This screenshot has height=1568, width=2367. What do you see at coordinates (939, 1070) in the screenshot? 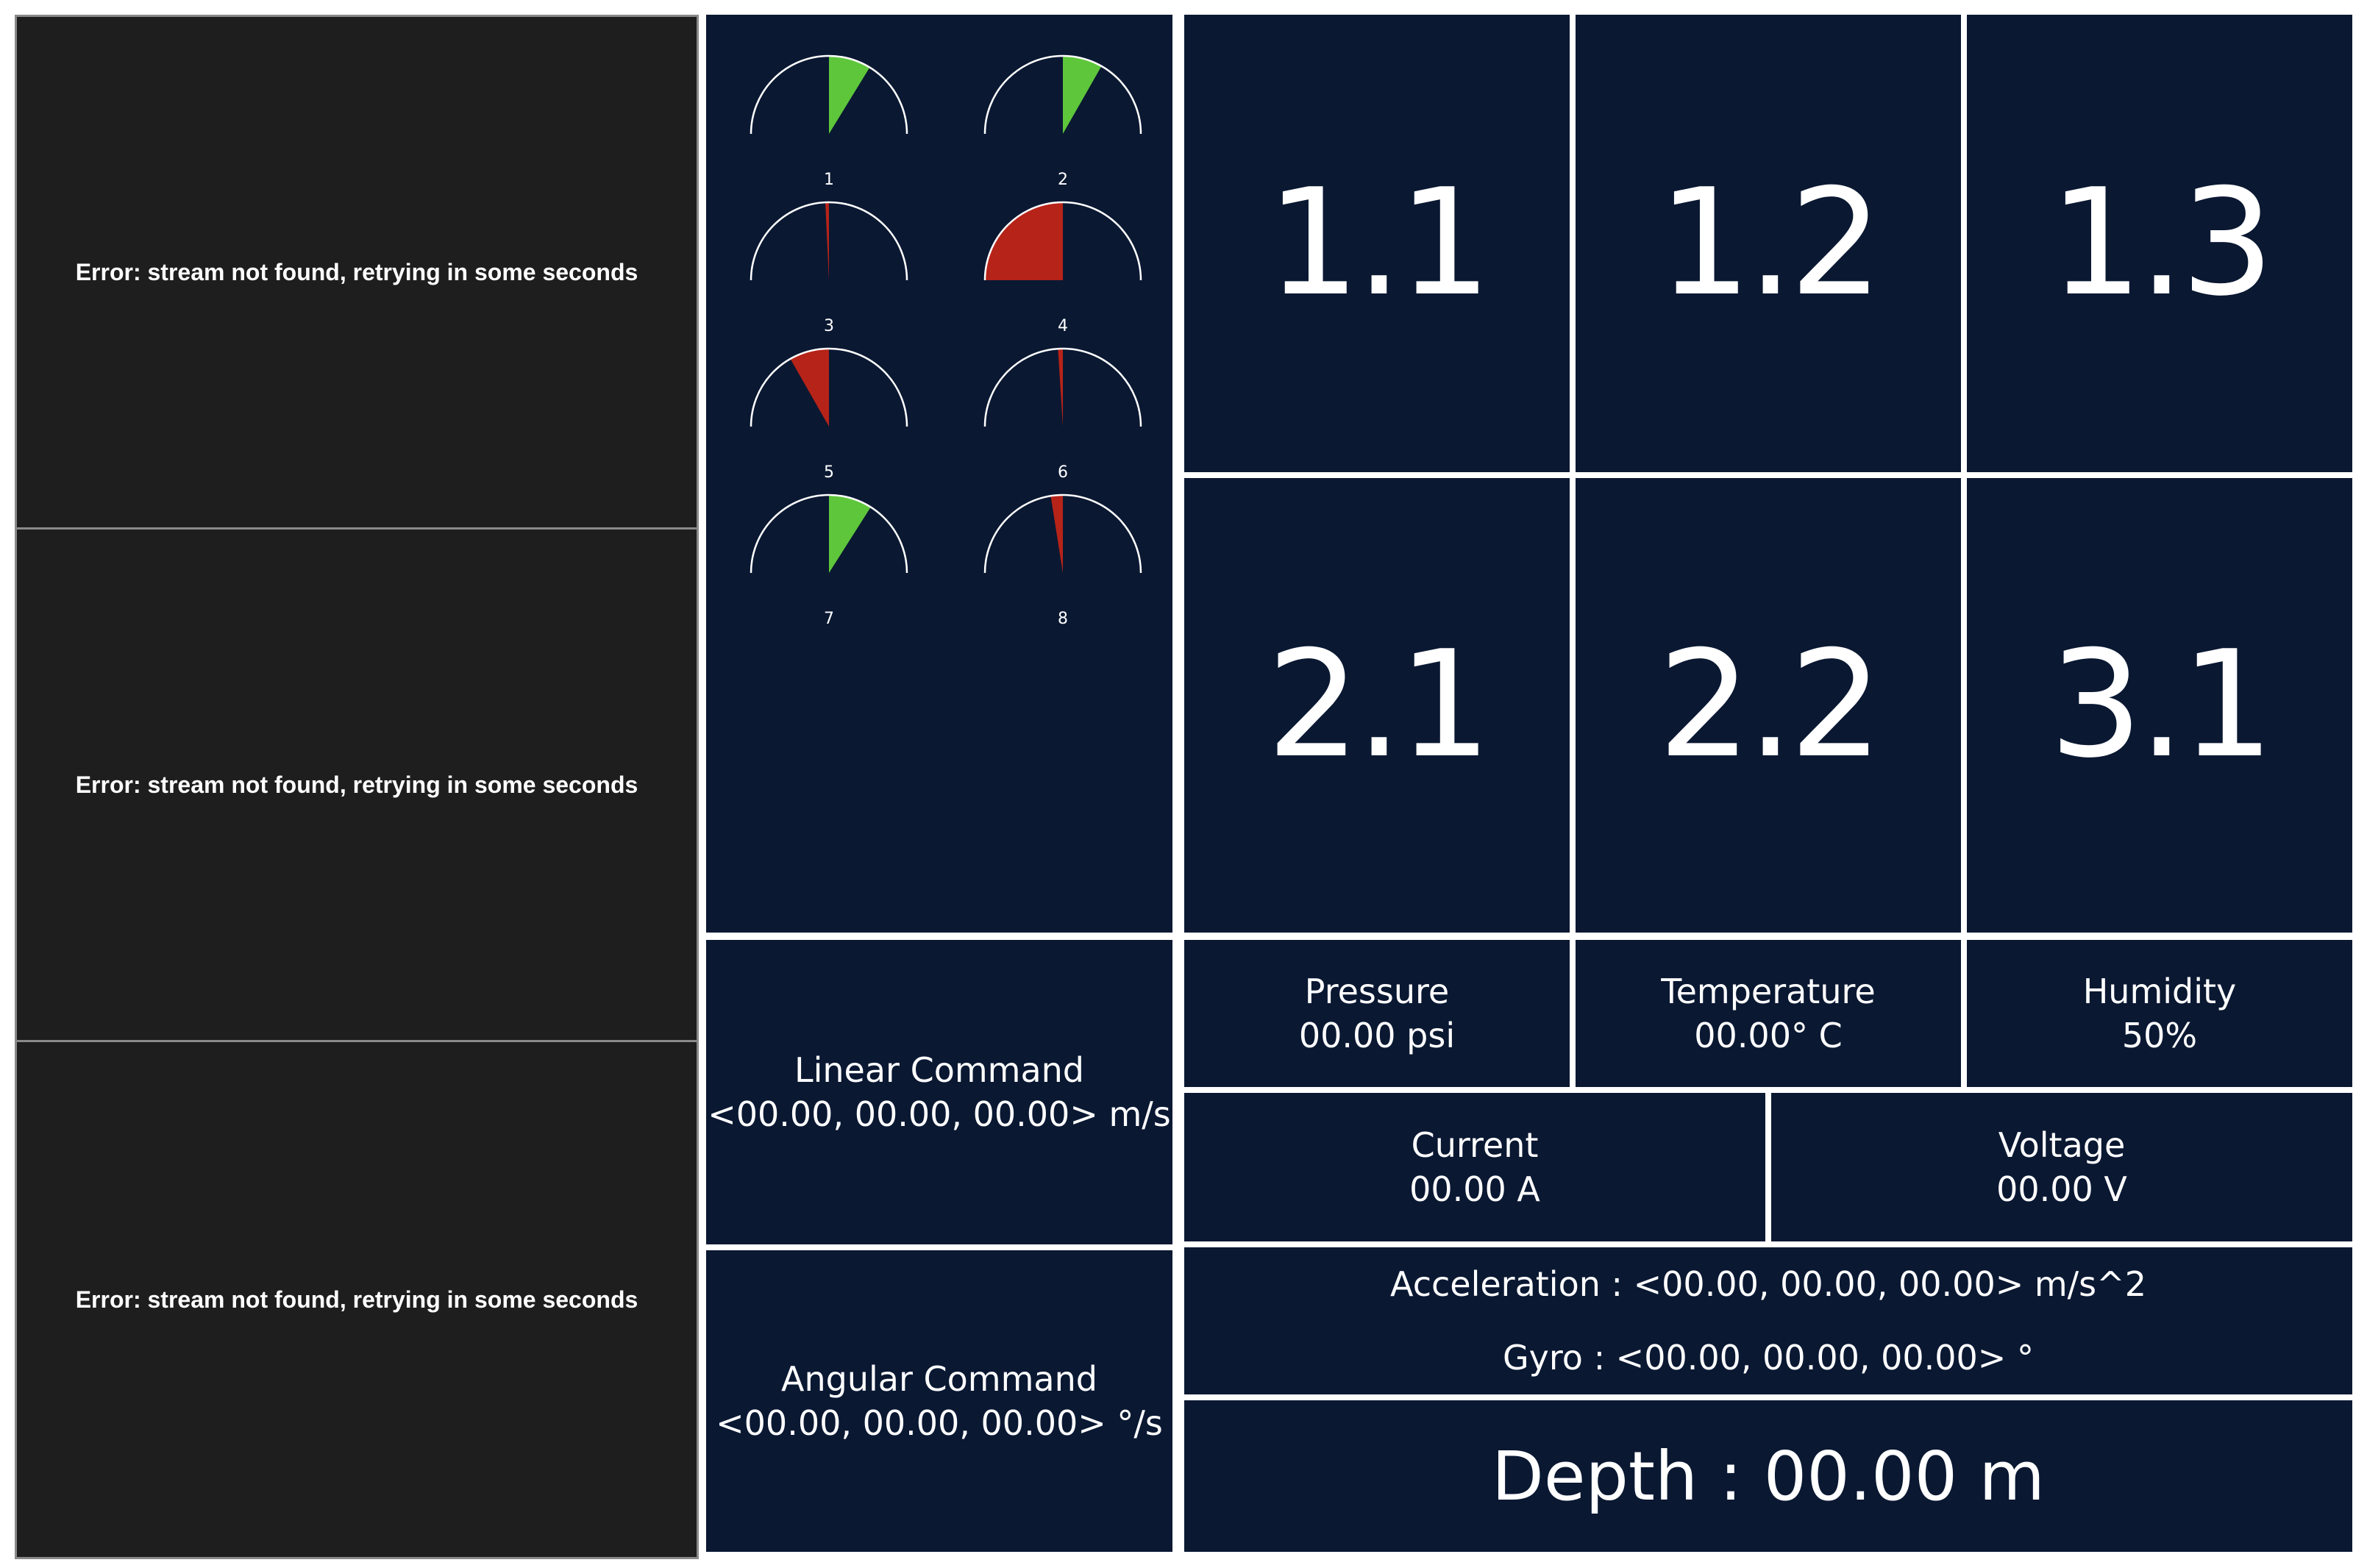
I see `linear-command-label: Linear Command` at bounding box center [939, 1070].